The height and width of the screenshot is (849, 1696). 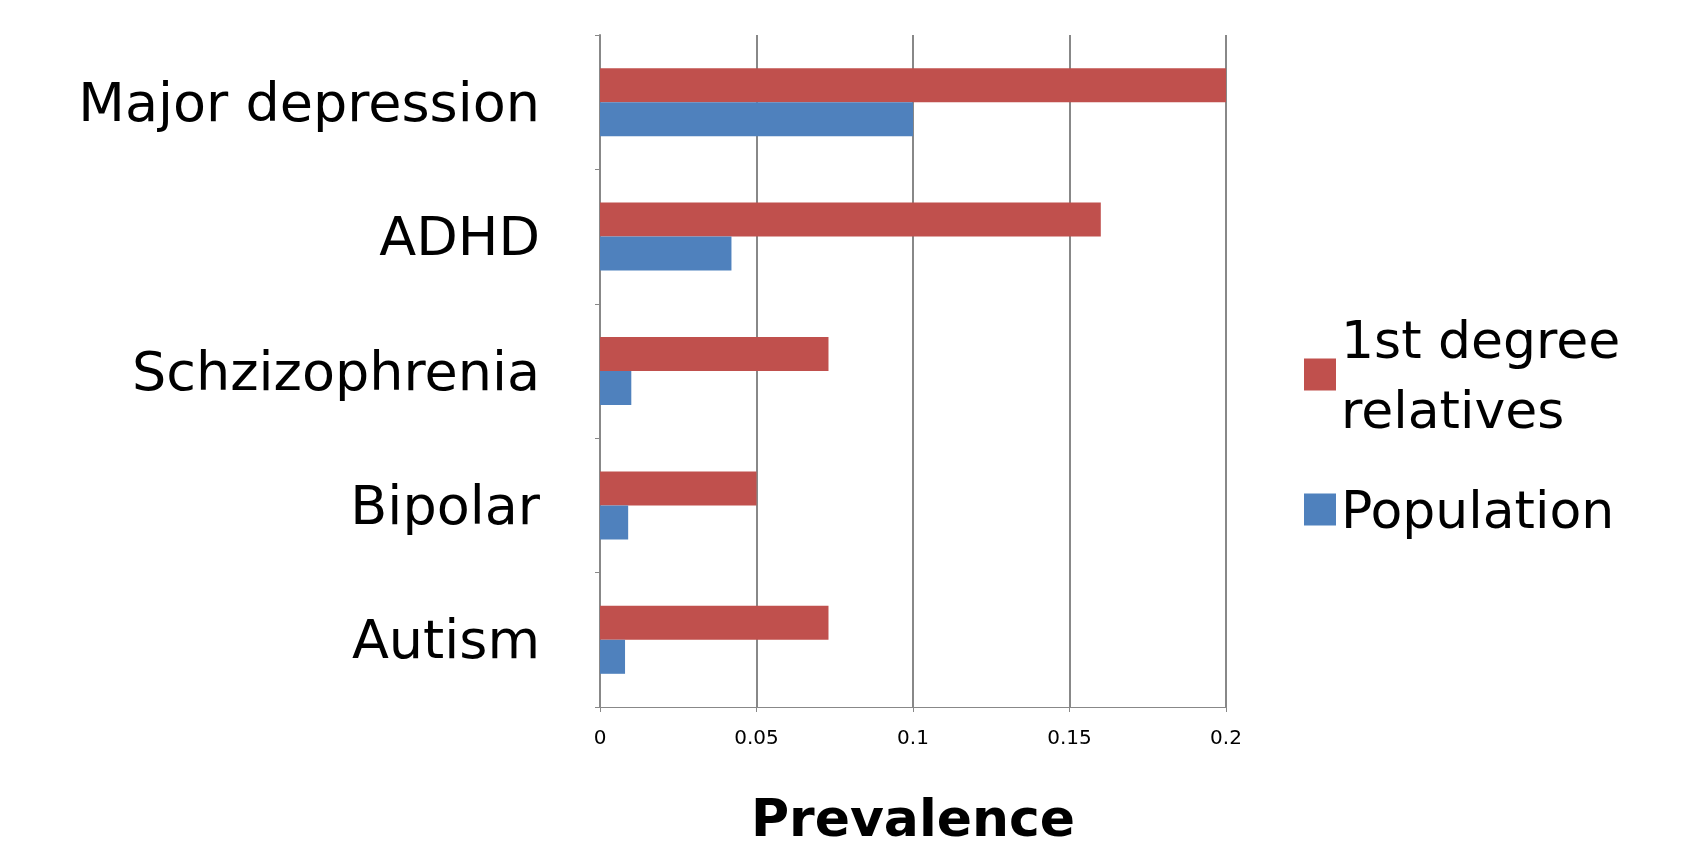 What do you see at coordinates (756, 737) in the screenshot?
I see `x-tick-label: 0.05` at bounding box center [756, 737].